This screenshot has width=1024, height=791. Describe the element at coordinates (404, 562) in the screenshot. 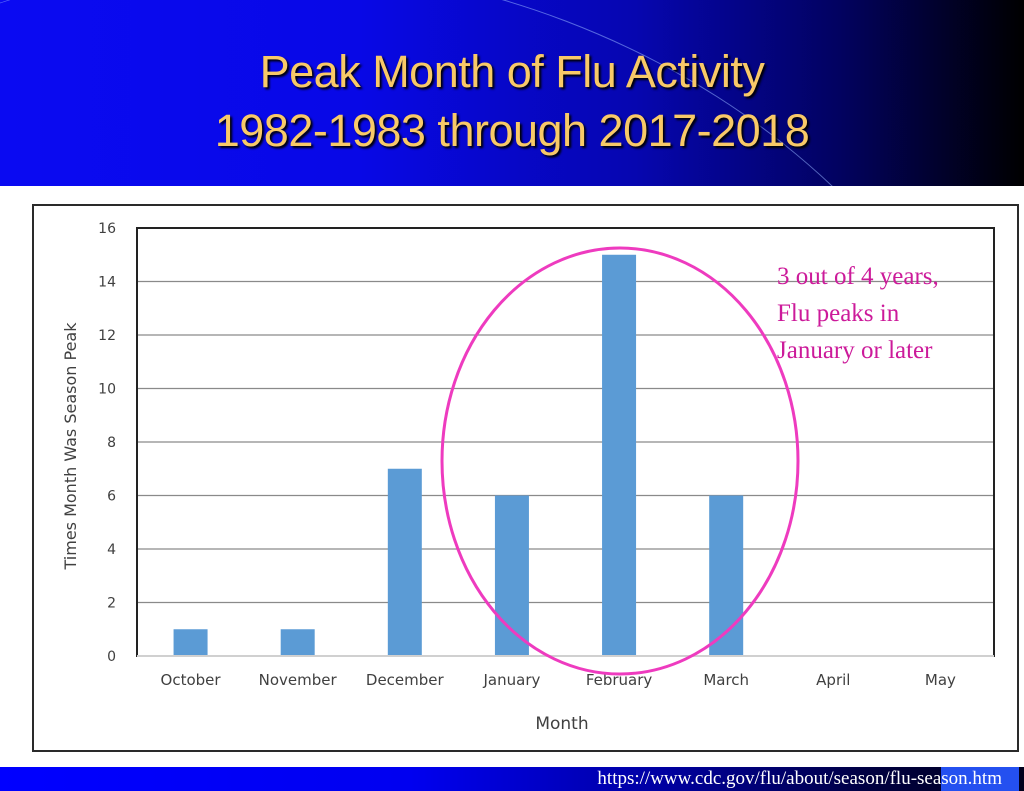

I see `bar-december` at that location.